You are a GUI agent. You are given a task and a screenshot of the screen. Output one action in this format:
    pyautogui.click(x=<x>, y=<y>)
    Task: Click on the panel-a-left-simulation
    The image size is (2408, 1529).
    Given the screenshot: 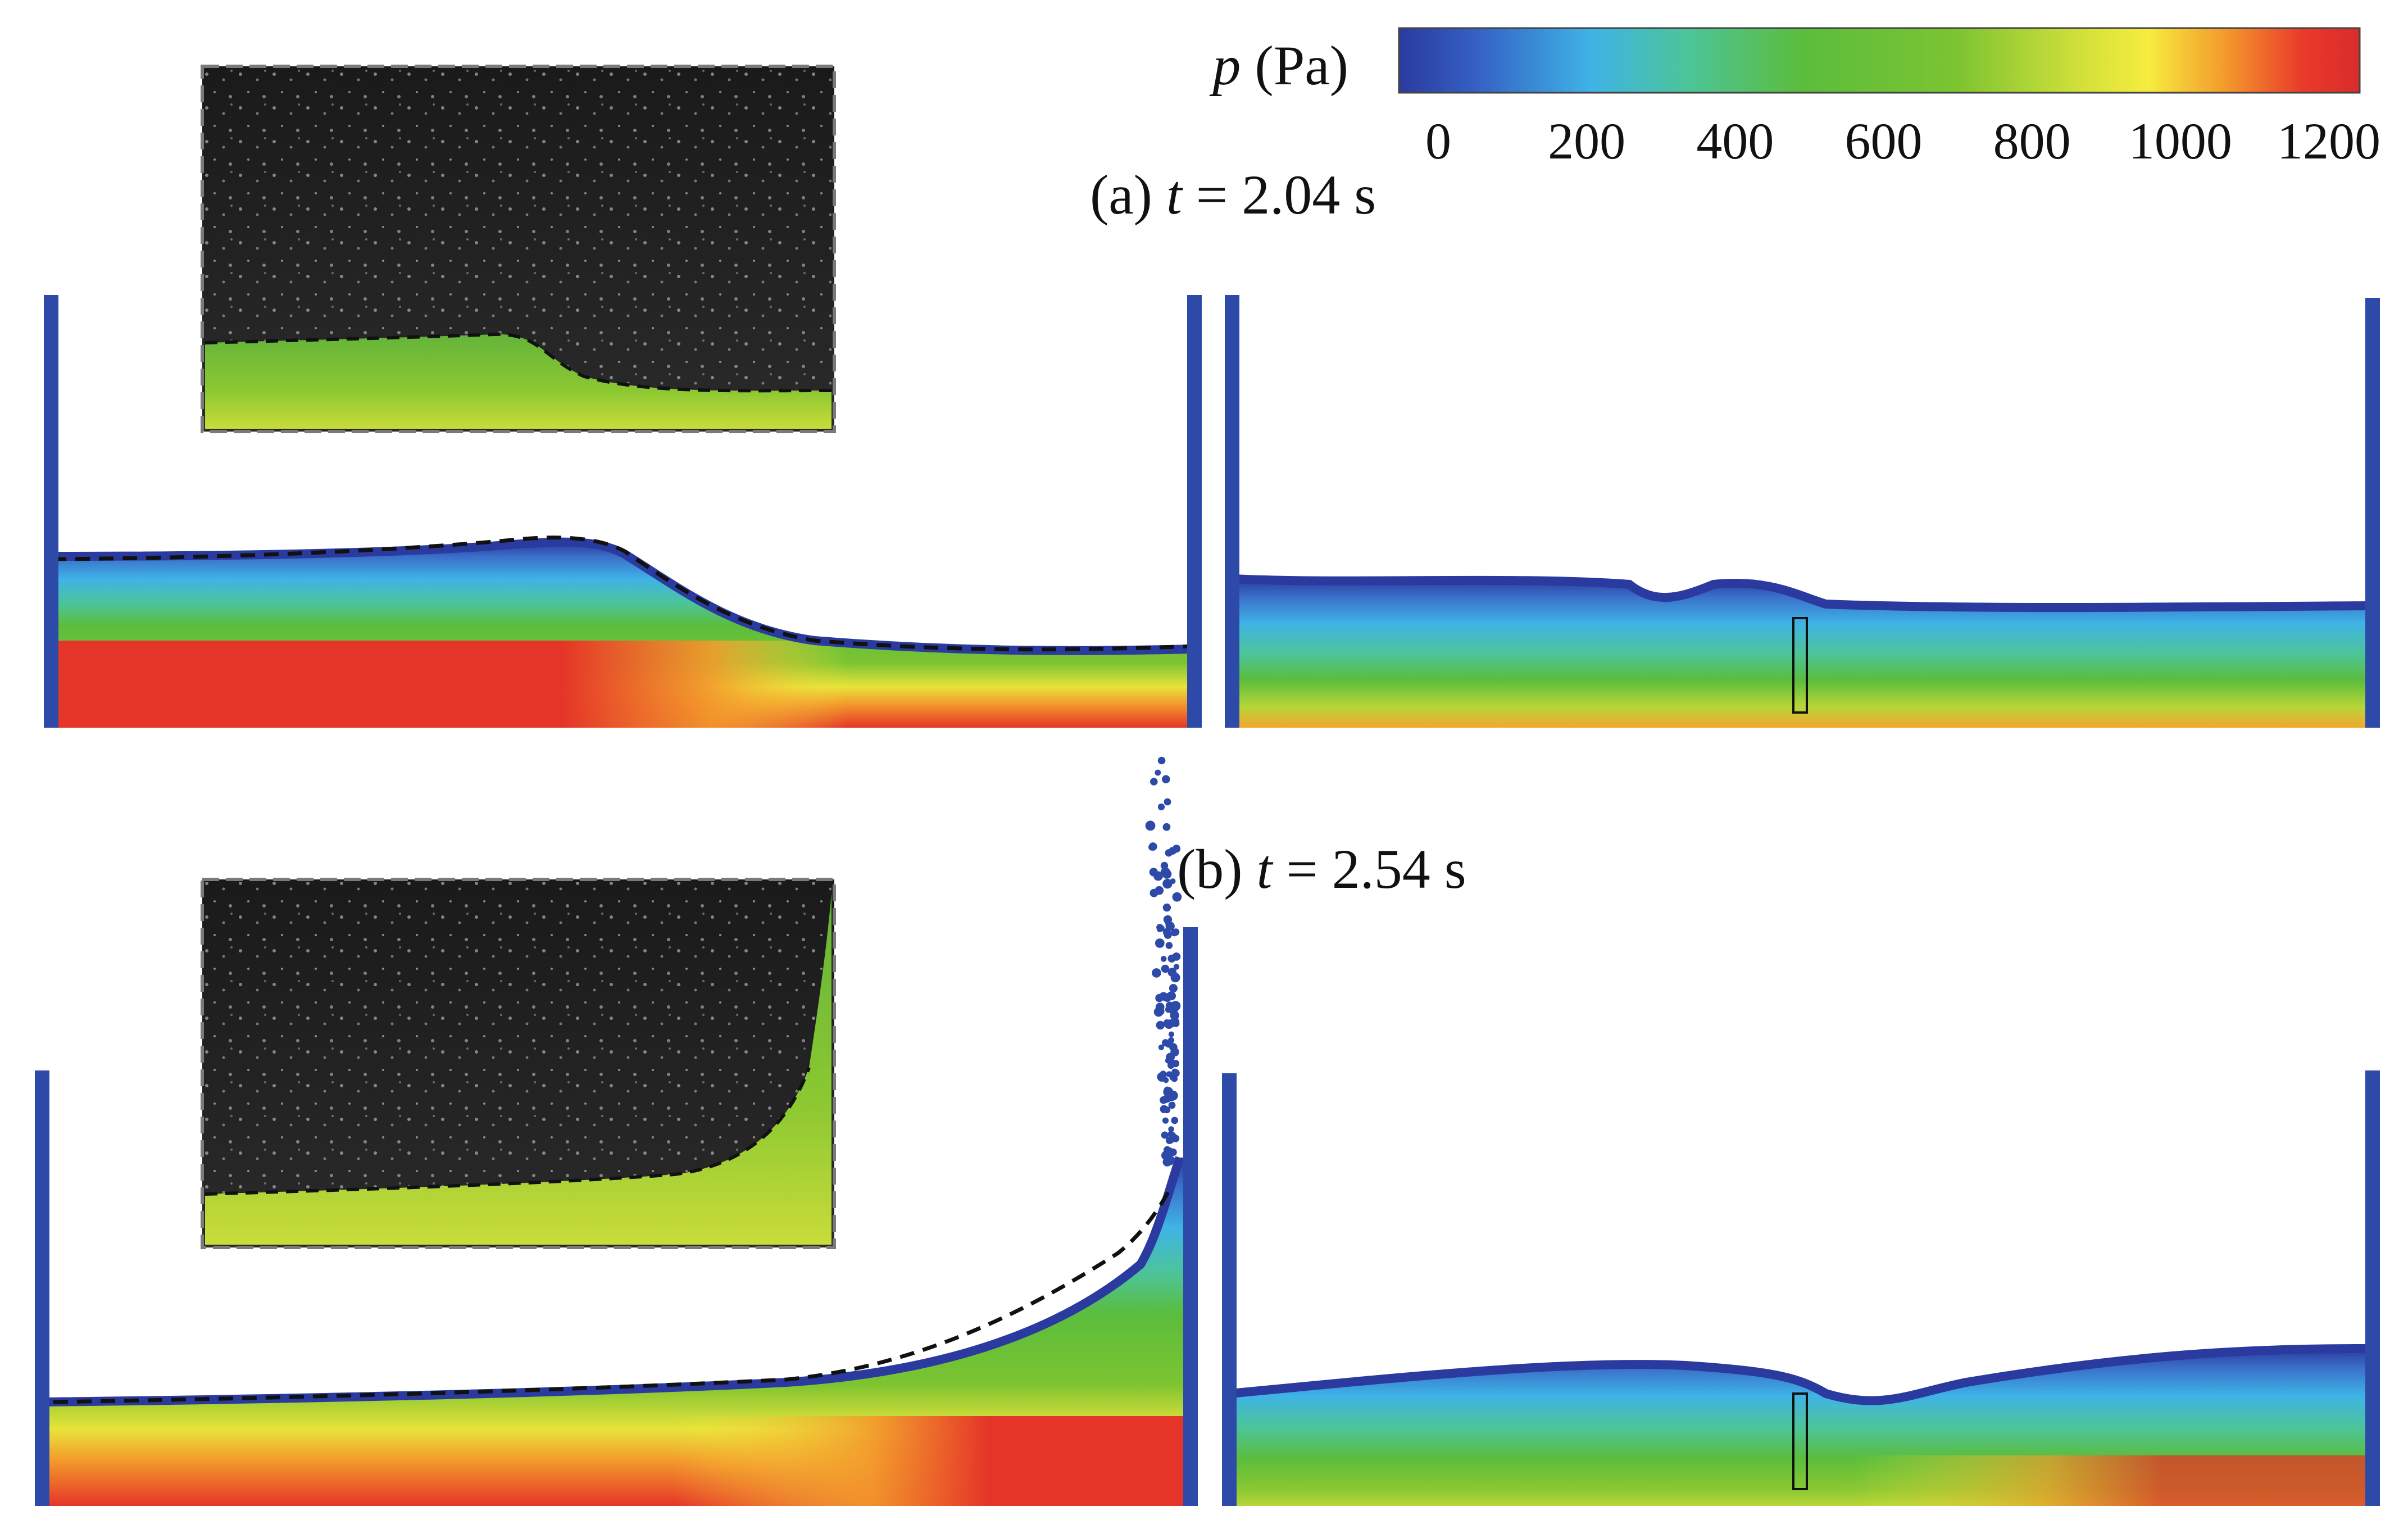 What is the action you would take?
    pyautogui.click(x=623, y=511)
    